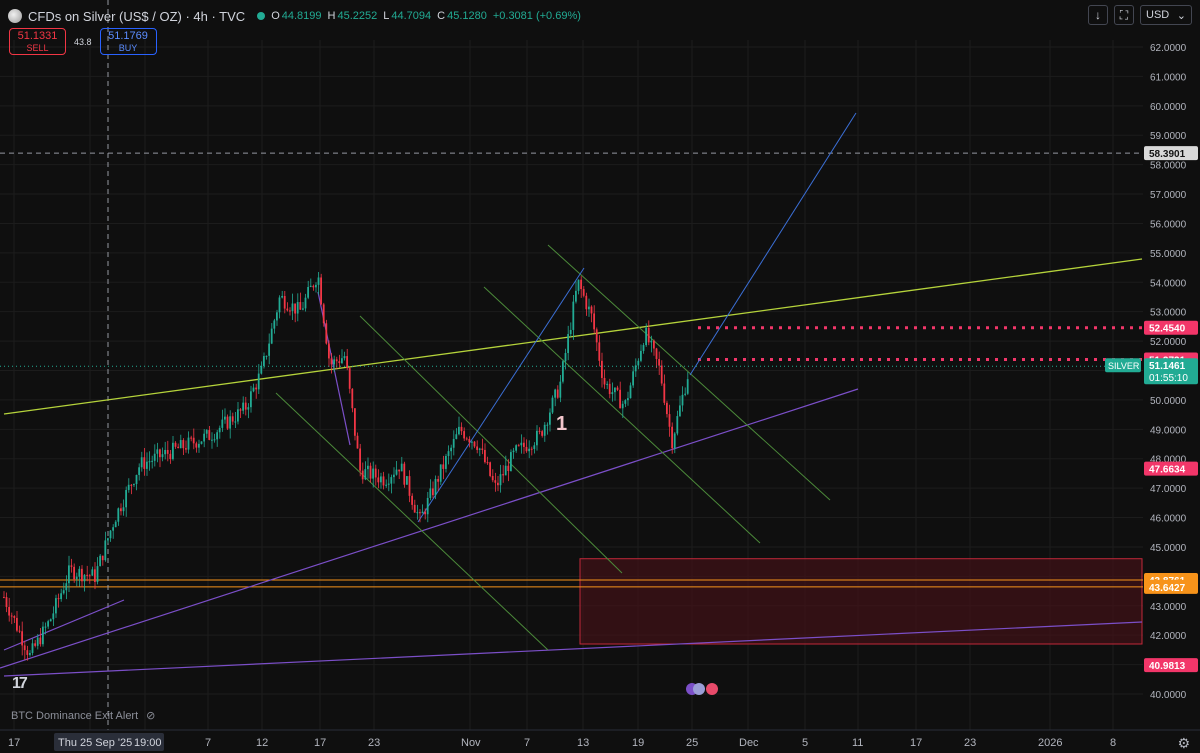 This screenshot has height=753, width=1200. What do you see at coordinates (573, 649) in the screenshot?
I see `purple-support-line` at bounding box center [573, 649].